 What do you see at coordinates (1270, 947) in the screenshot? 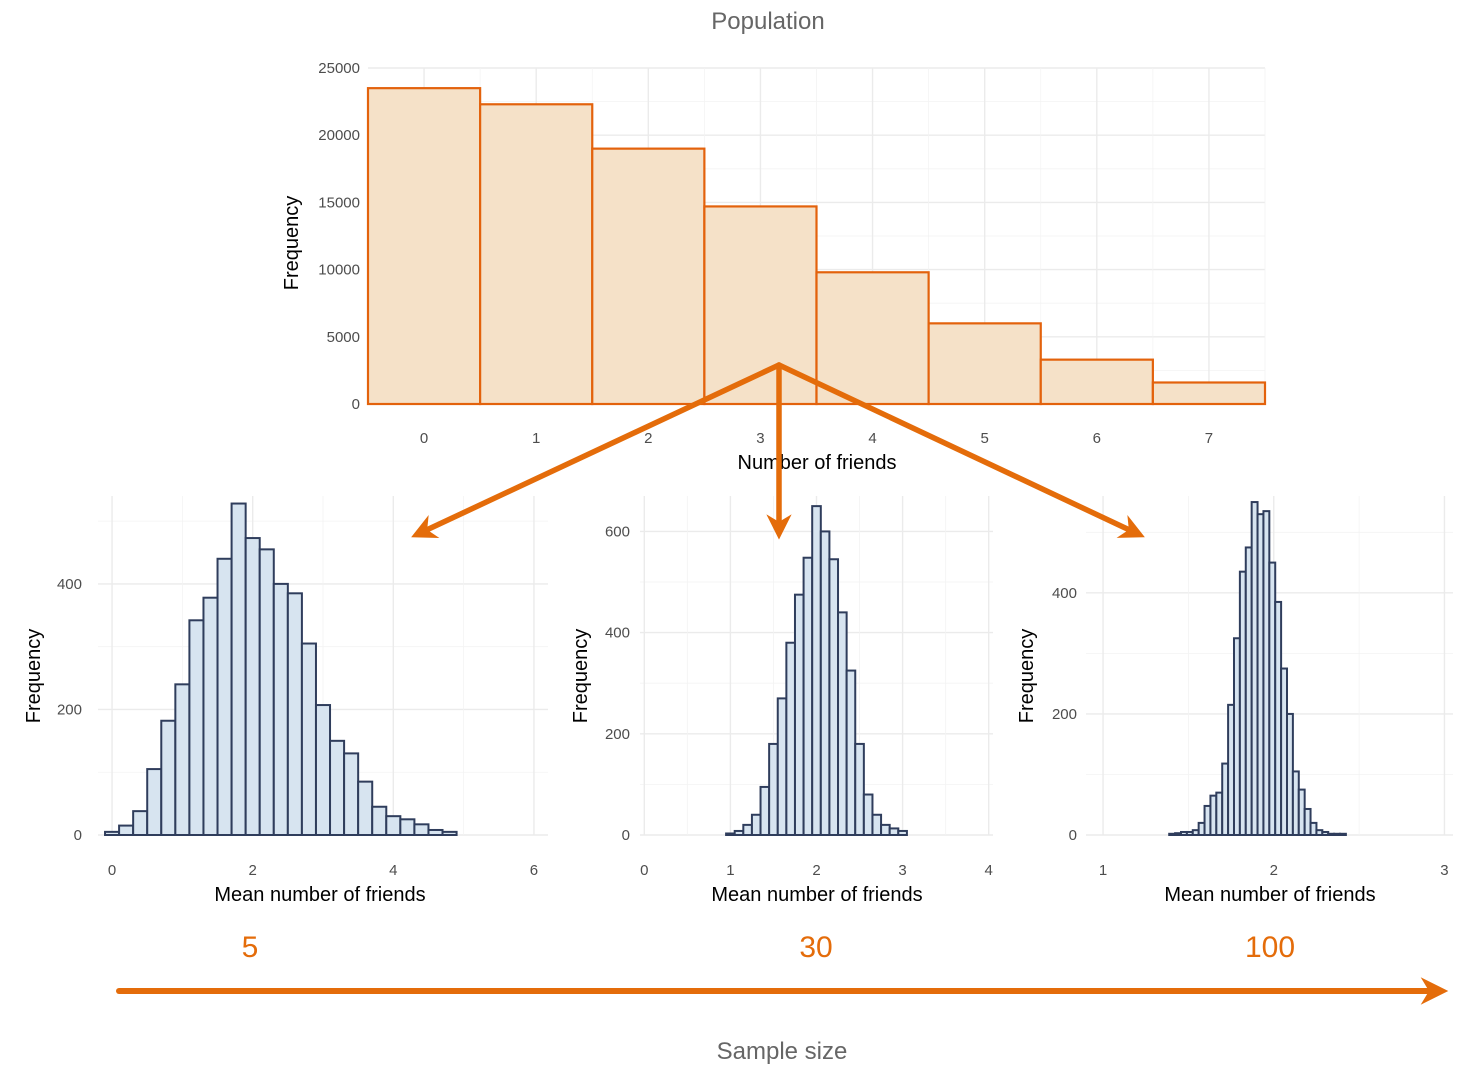
I see `sample-size-label-100: 100` at bounding box center [1270, 947].